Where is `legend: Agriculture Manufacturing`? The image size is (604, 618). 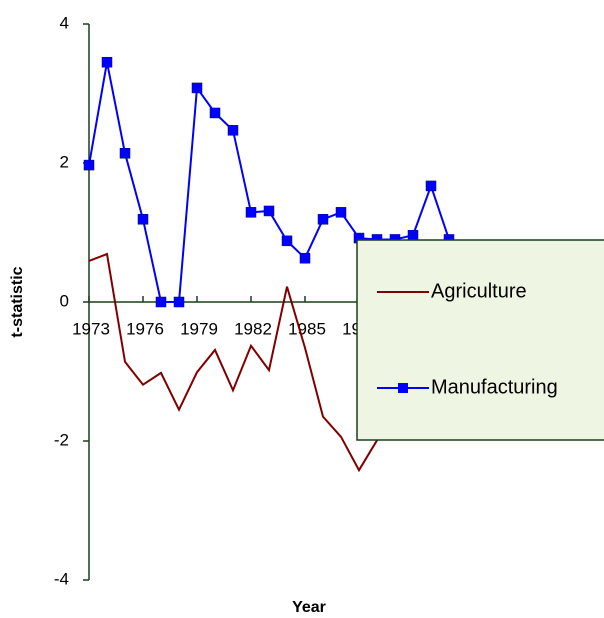 legend: Agriculture Manufacturing is located at coordinates (480, 340).